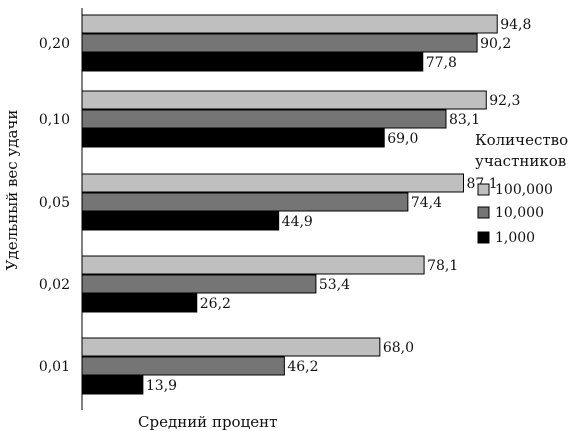 This screenshot has width=578, height=431. Describe the element at coordinates (334, 285) in the screenshot. I see `value-label: 53,4` at that location.